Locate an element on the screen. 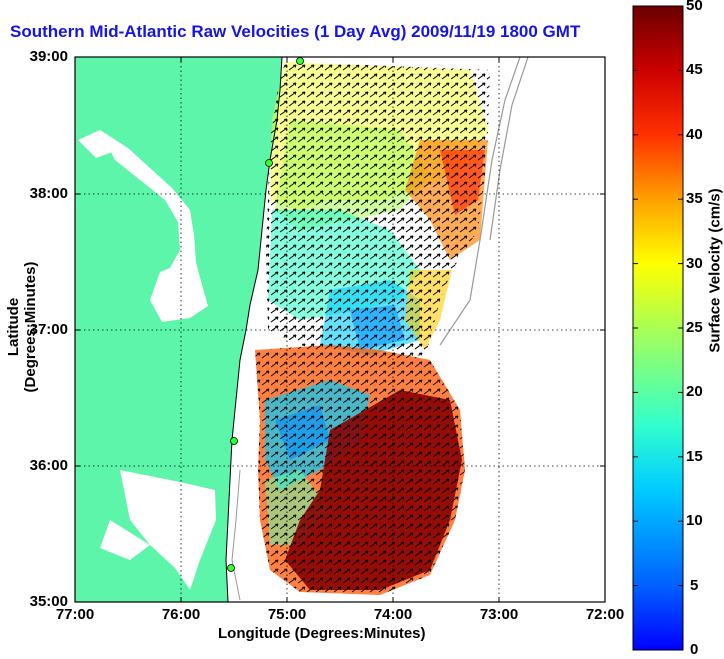 This screenshot has height=659, width=724. colorbar-tick-label: 50 is located at coordinates (694, 7).